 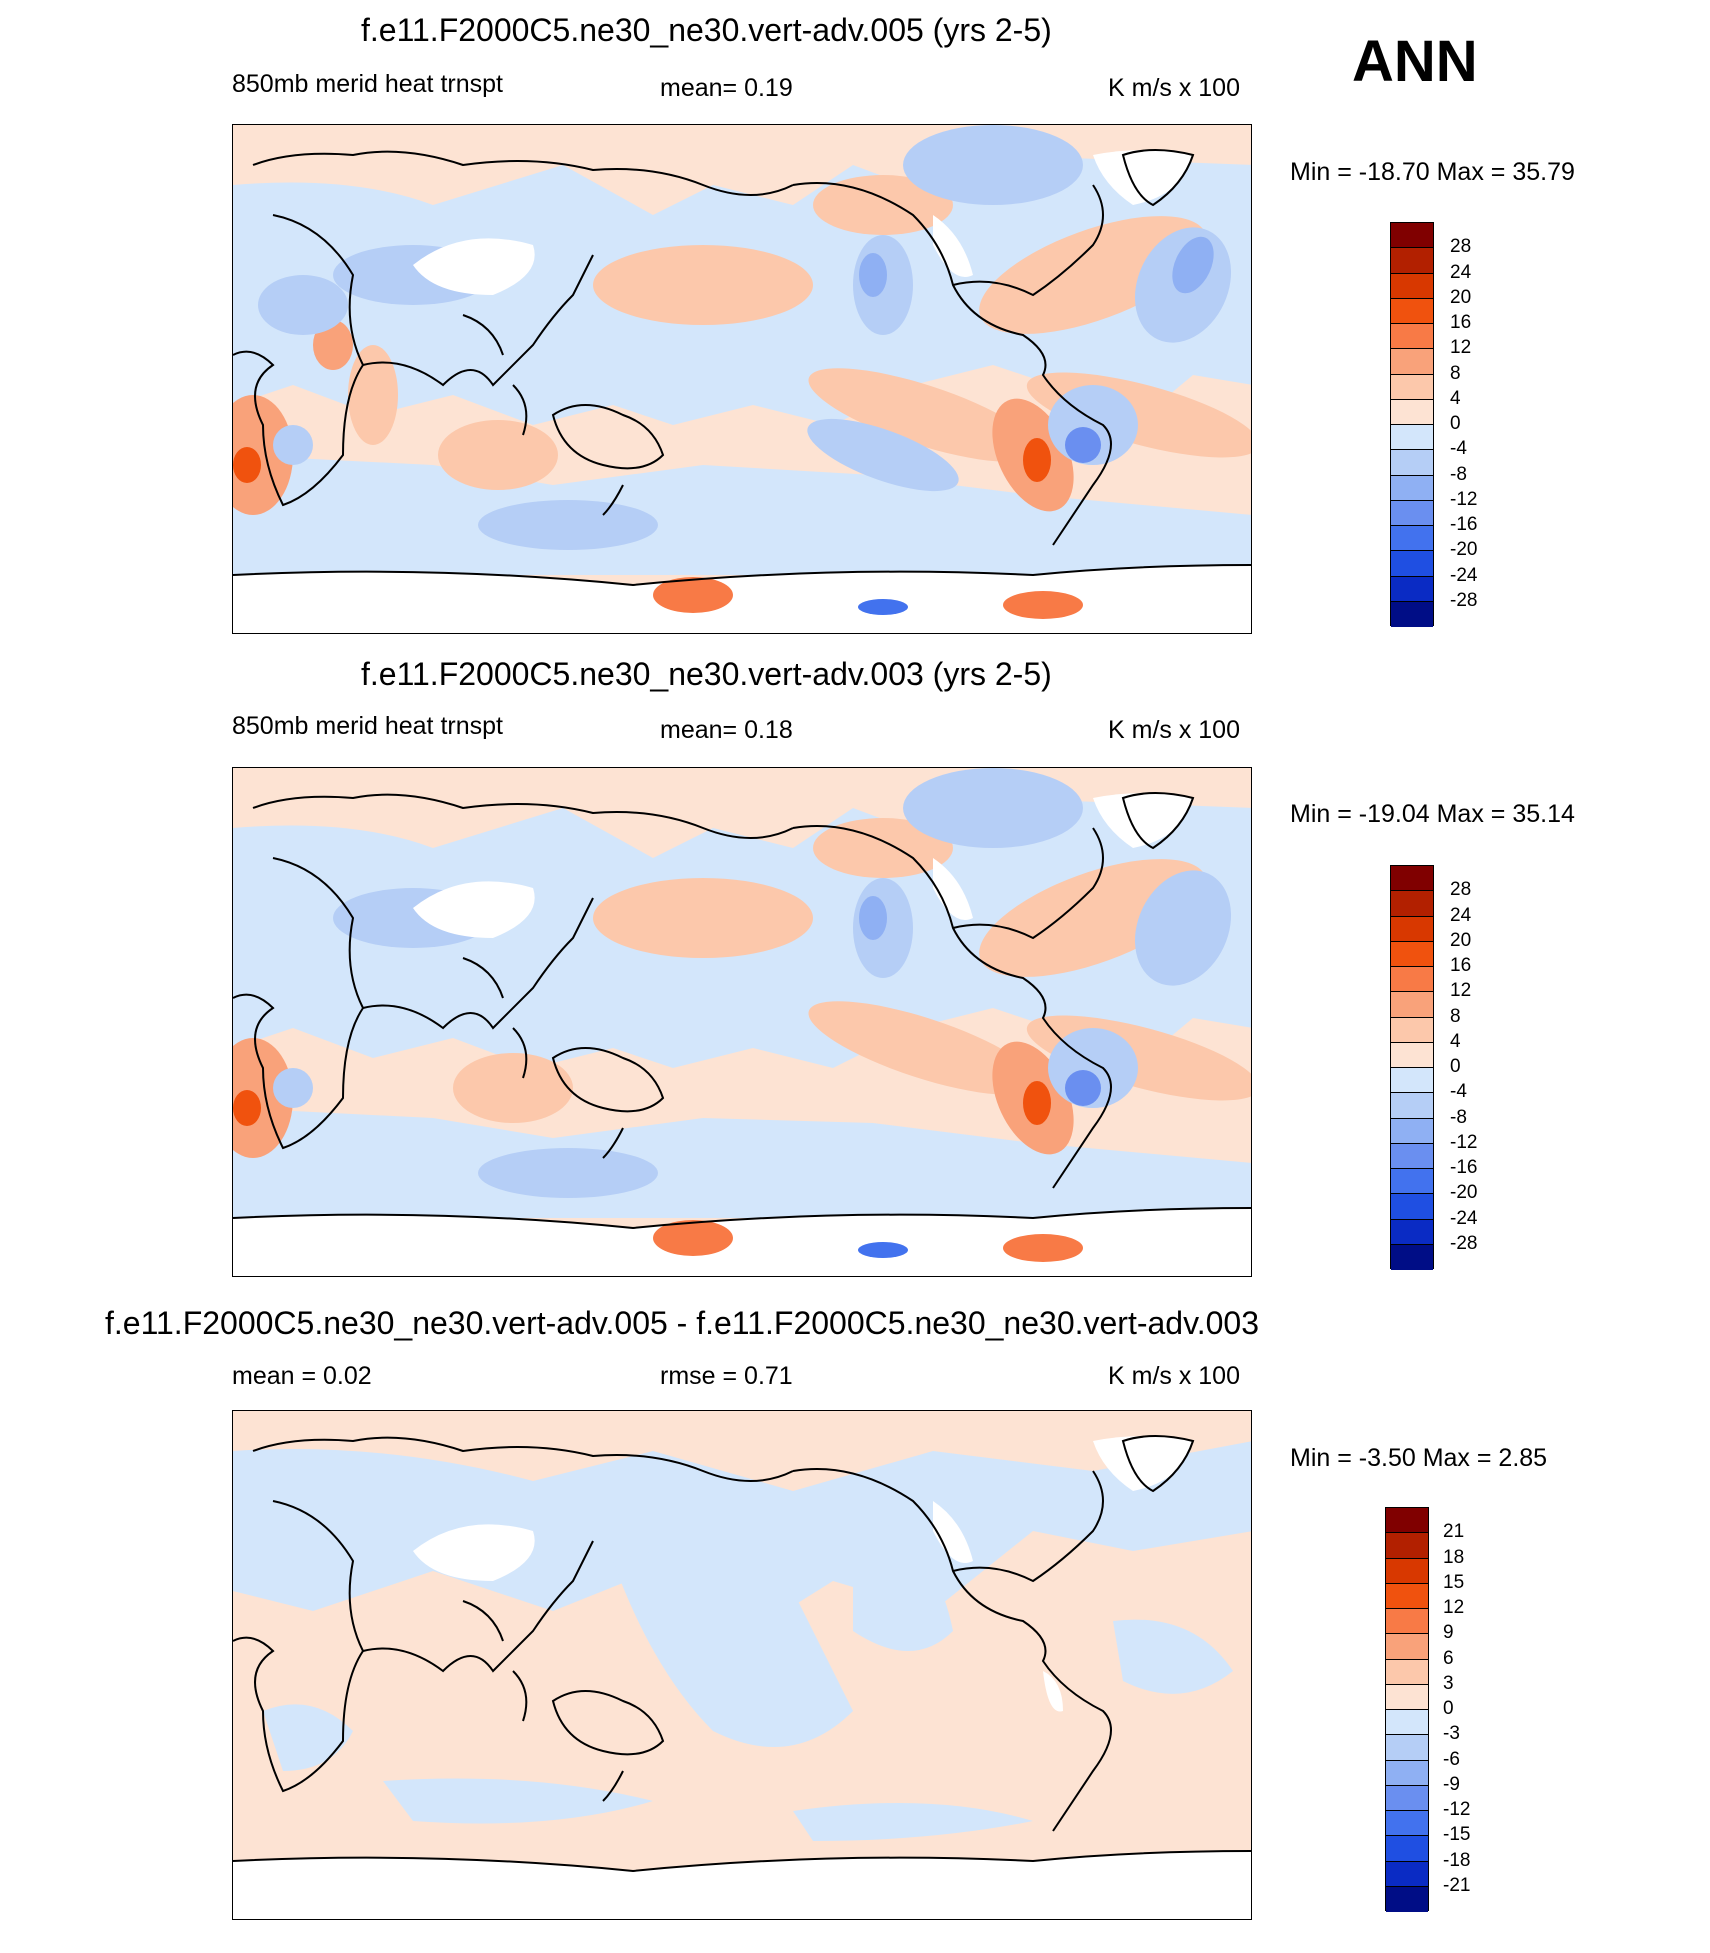 What do you see at coordinates (1448, 1683) in the screenshot?
I see `panel-3-colorbar-tick-label: 3` at bounding box center [1448, 1683].